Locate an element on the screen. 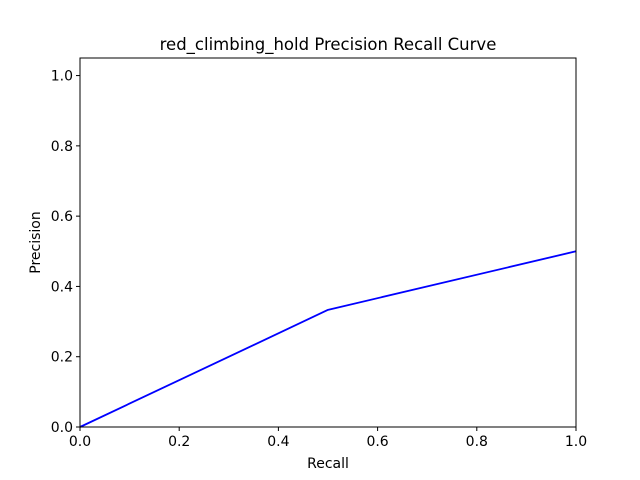 This screenshot has width=640, height=480. y-tick-label: 0.0 is located at coordinates (62, 428).